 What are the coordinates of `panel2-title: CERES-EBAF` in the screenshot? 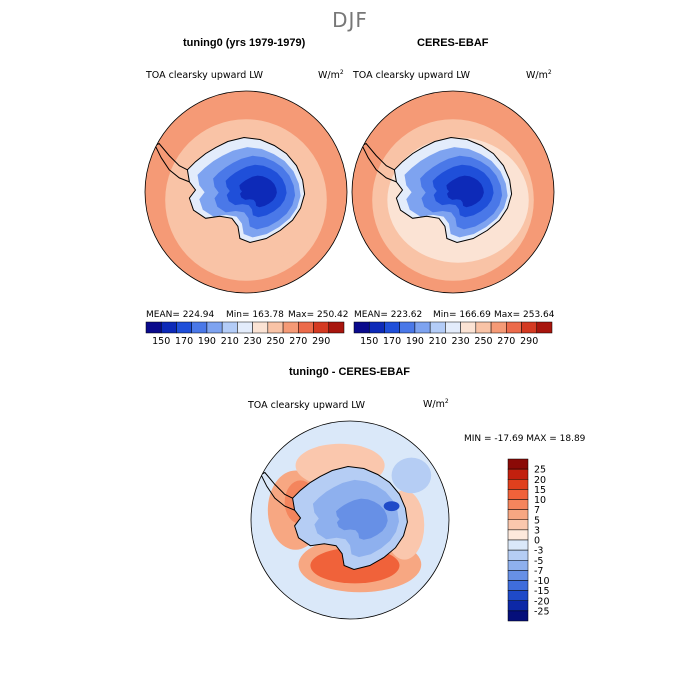 It's located at (453, 43).